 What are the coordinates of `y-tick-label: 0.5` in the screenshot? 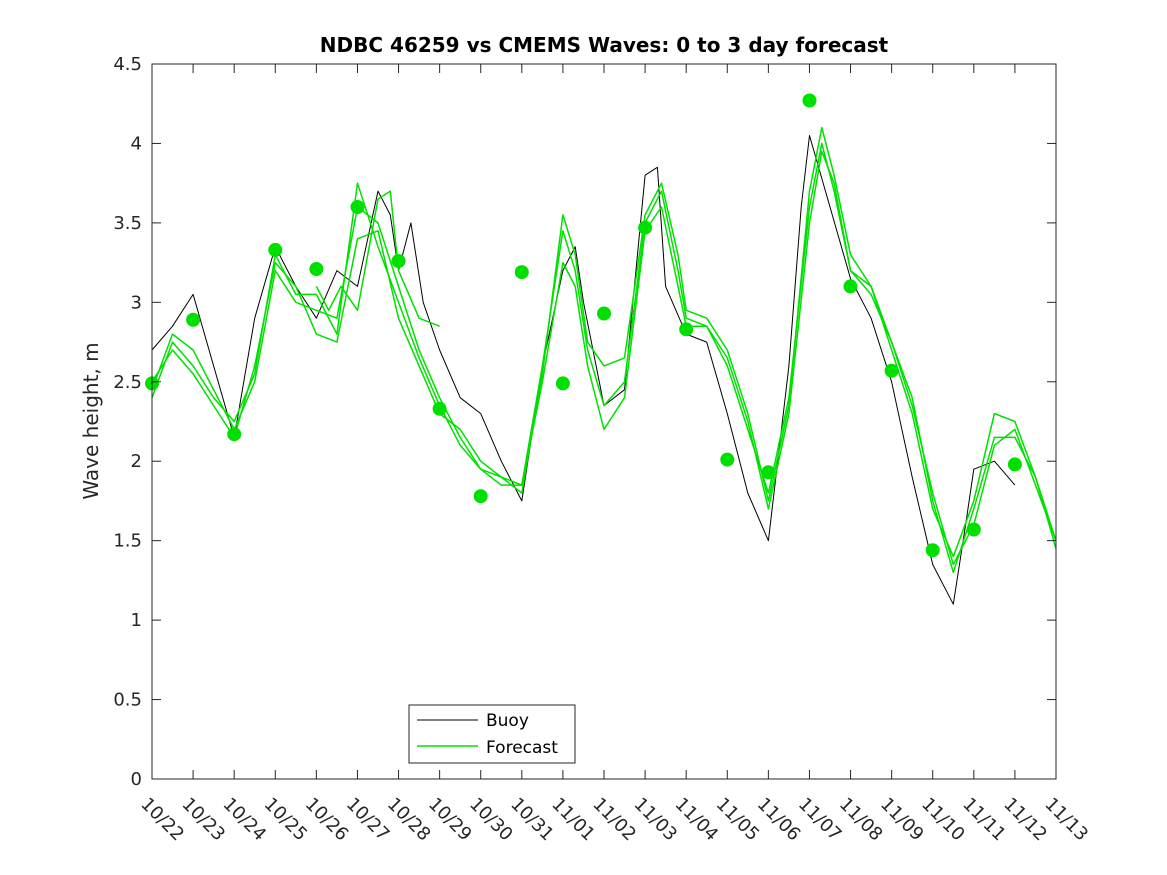 It's located at (127, 700).